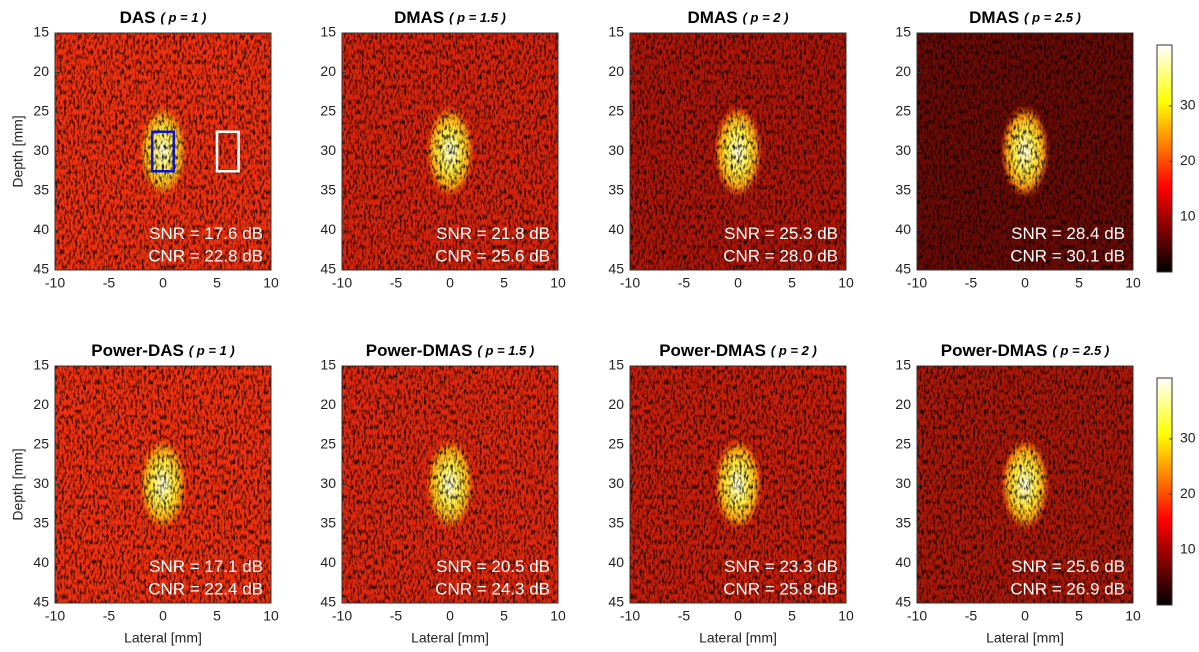  What do you see at coordinates (780, 255) in the screenshot?
I see `metric-annotation: CNR = 28.0 dB` at bounding box center [780, 255].